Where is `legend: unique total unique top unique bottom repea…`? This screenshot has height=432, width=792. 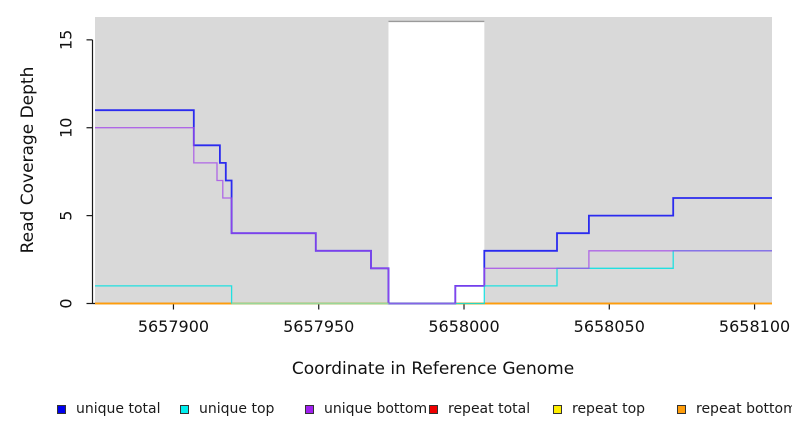
legend: unique total unique top unique bottom repea… is located at coordinates (396, 409).